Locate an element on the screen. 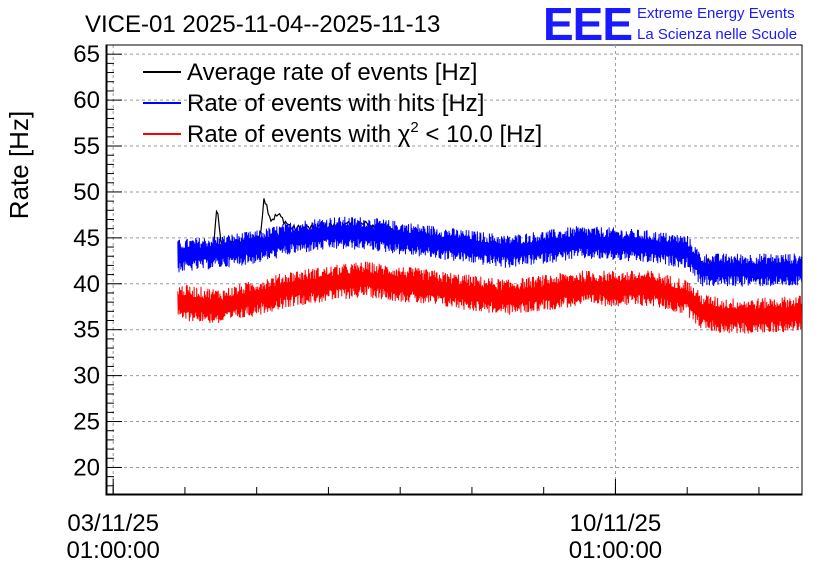 The image size is (836, 572). legend-label-avg: Average rate of events [Hz] is located at coordinates (332, 72).